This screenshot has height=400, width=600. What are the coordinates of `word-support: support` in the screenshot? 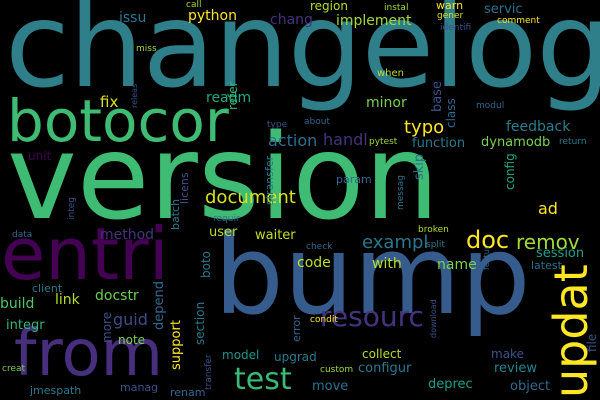 It's located at (176, 345).